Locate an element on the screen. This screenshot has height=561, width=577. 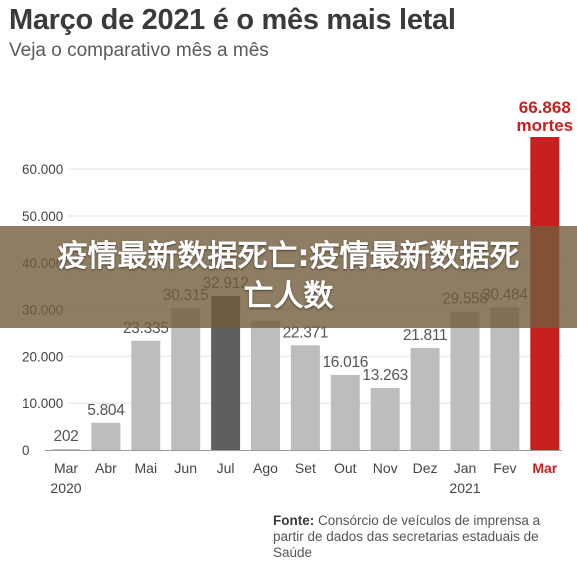
source-label: Fonte: is located at coordinates (294, 520).